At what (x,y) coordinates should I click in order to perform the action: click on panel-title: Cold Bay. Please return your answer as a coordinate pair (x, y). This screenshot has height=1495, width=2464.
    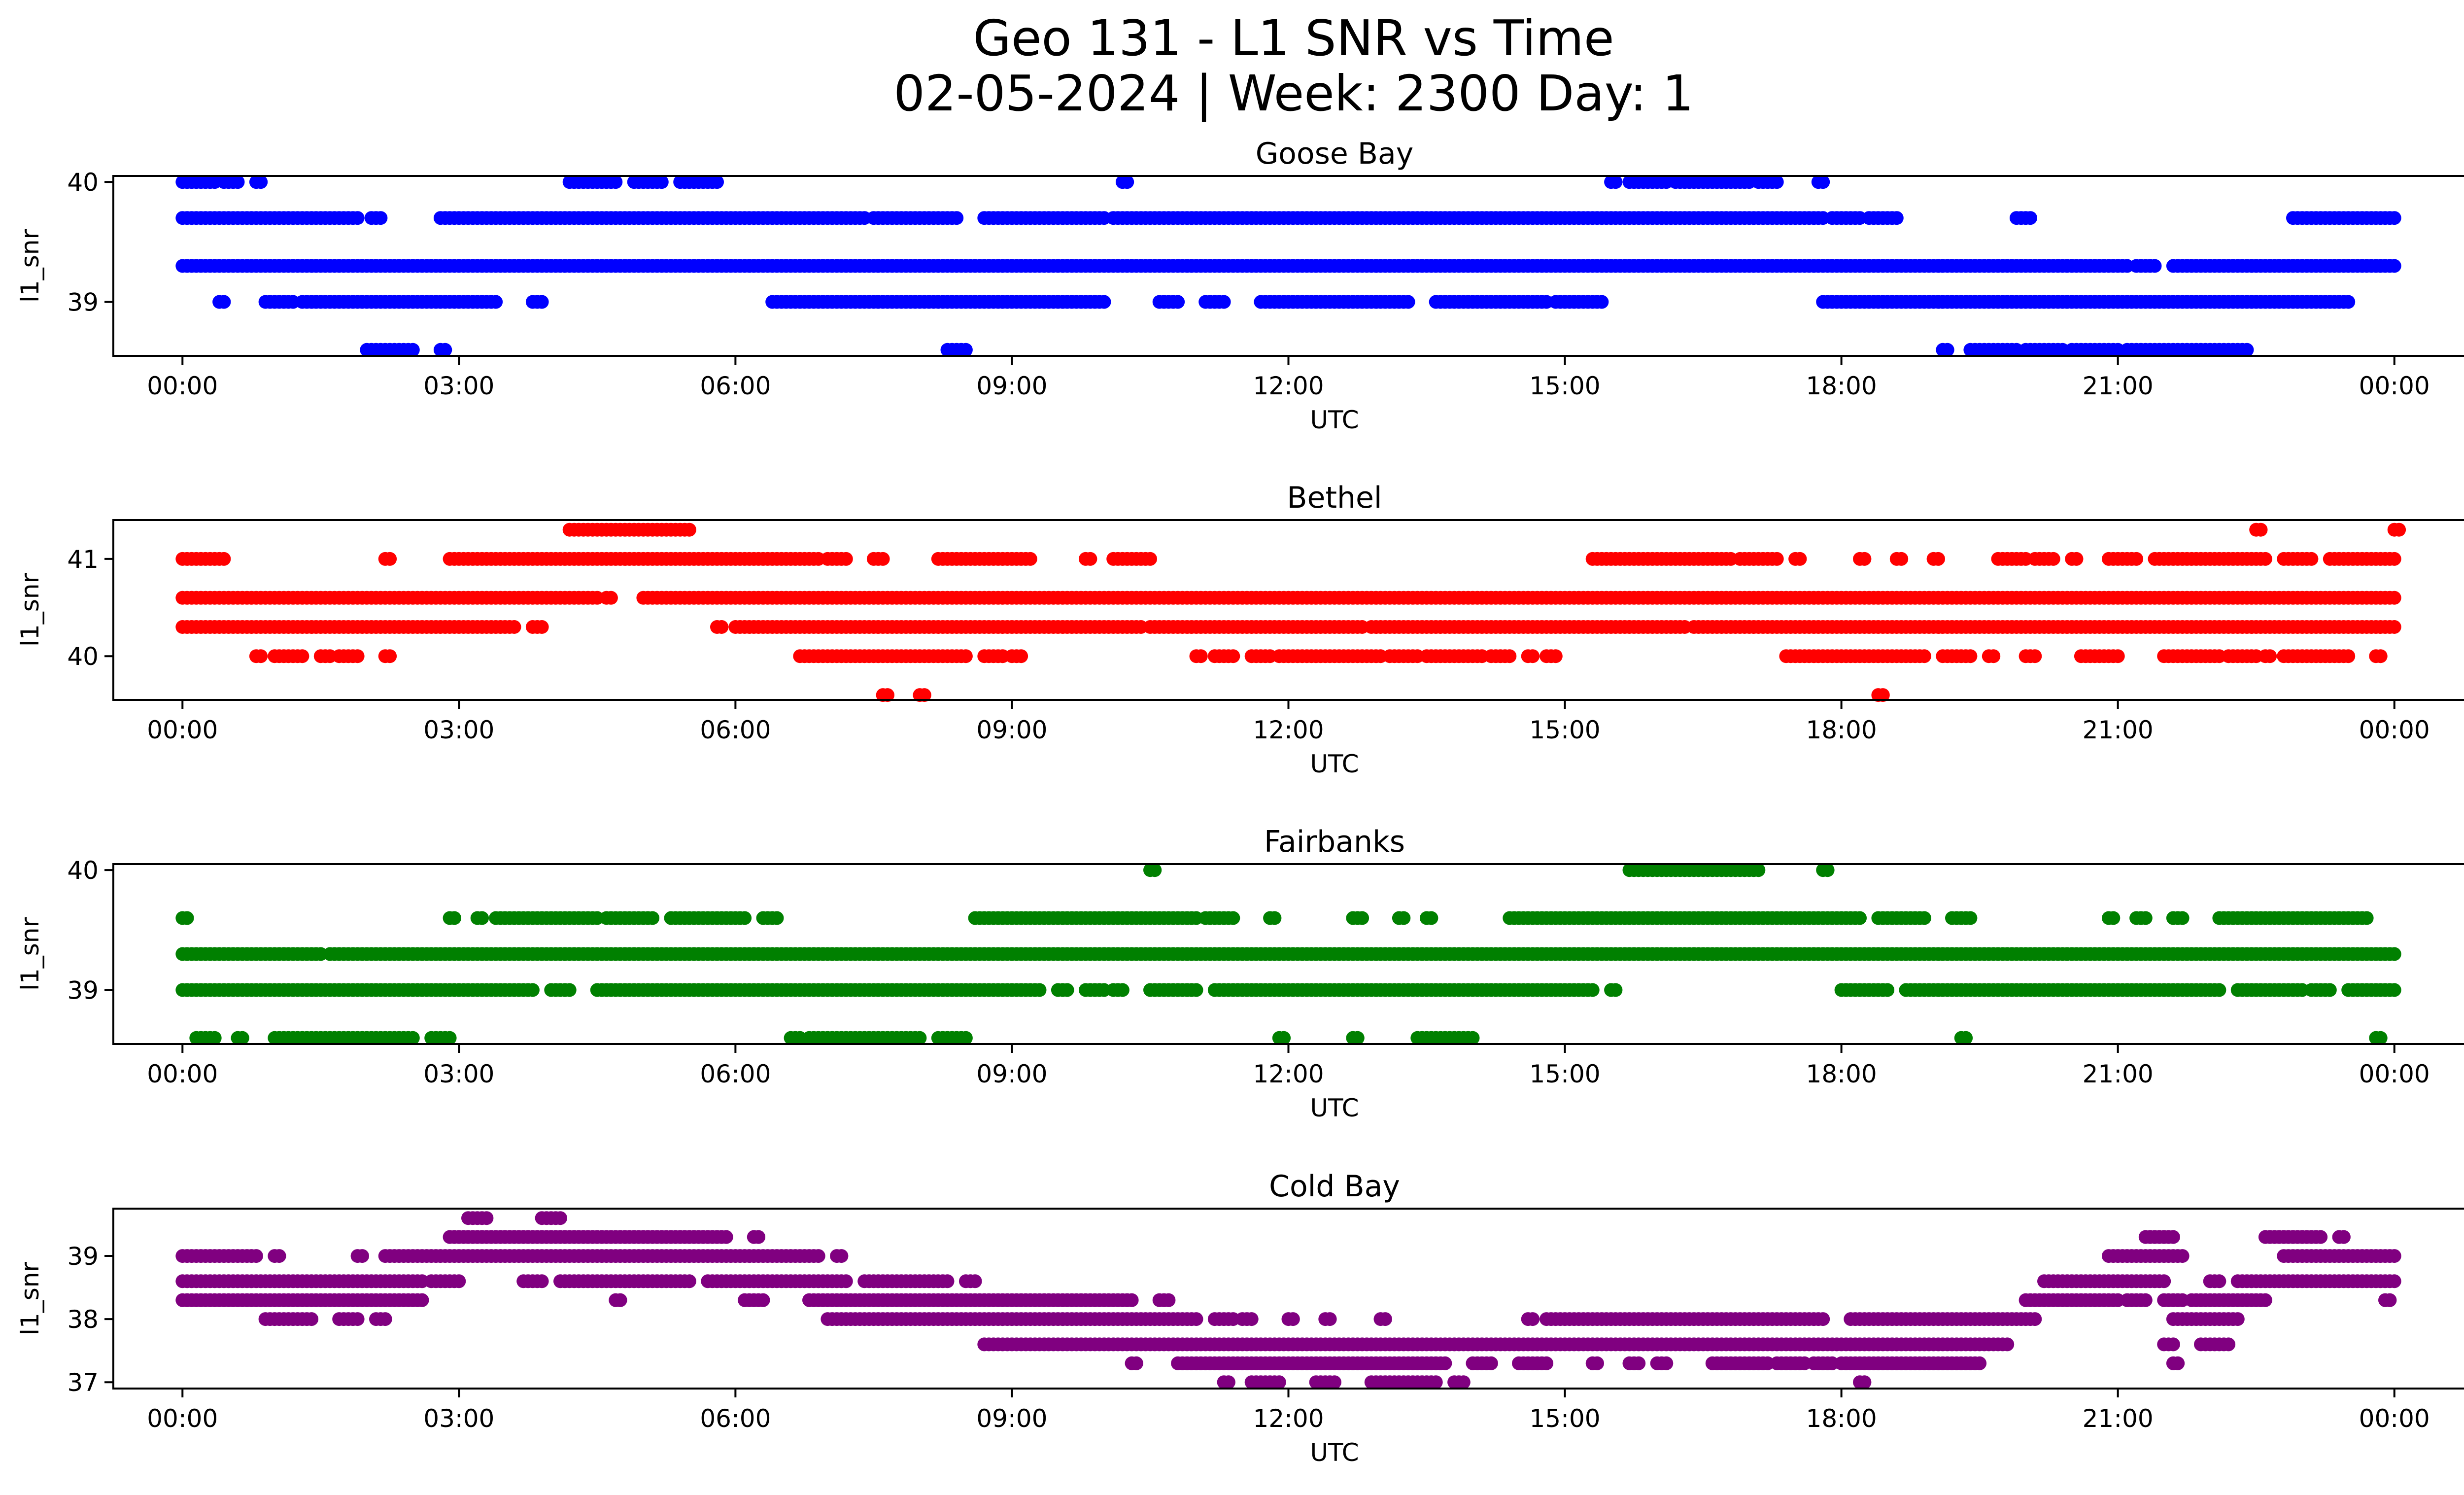
    Looking at the image, I should click on (1334, 1186).